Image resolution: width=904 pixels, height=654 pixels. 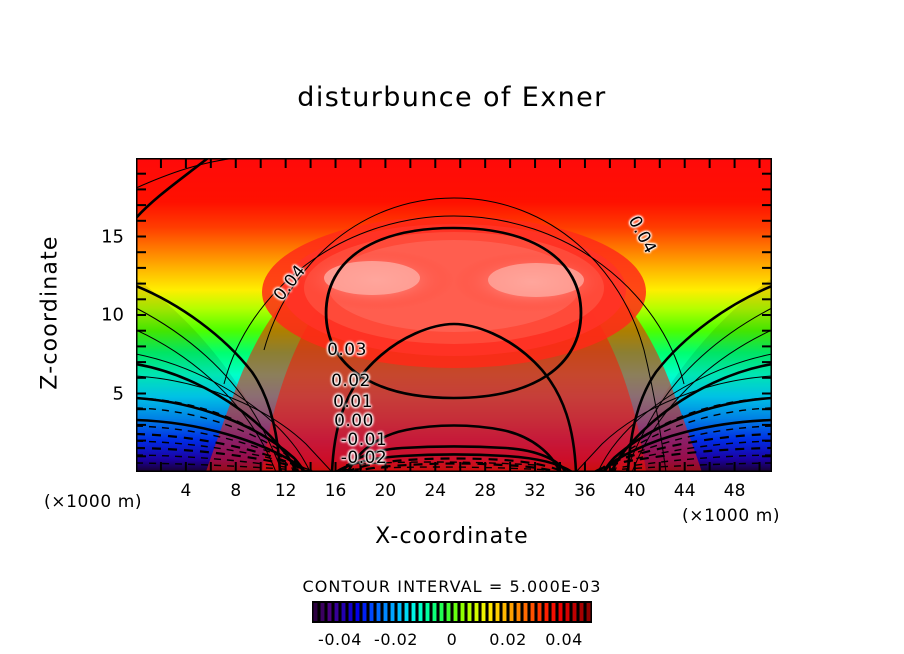 What do you see at coordinates (734, 491) in the screenshot?
I see `x-tick-label: 48` at bounding box center [734, 491].